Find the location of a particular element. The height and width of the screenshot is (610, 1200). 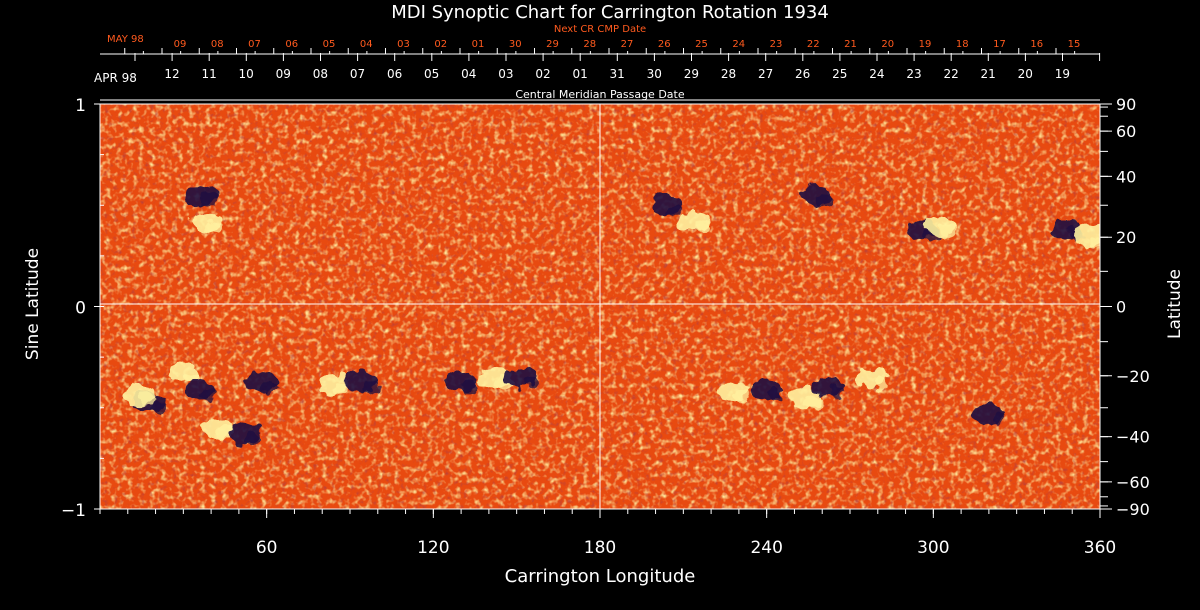

sine-latitude-axis: 1 0 −1 is located at coordinates (82, 308).